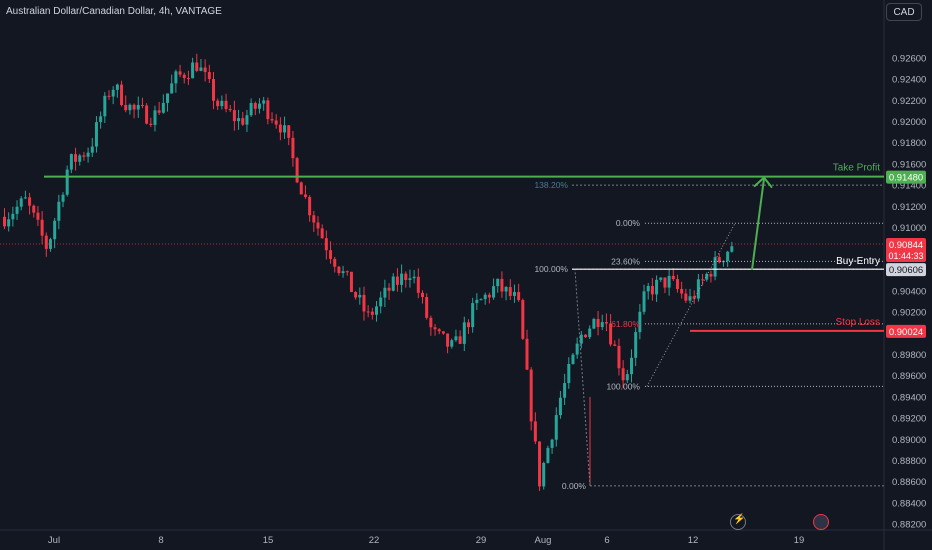 This screenshot has height=550, width=932. What do you see at coordinates (906, 249) in the screenshot?
I see `current-price-tag` at bounding box center [906, 249].